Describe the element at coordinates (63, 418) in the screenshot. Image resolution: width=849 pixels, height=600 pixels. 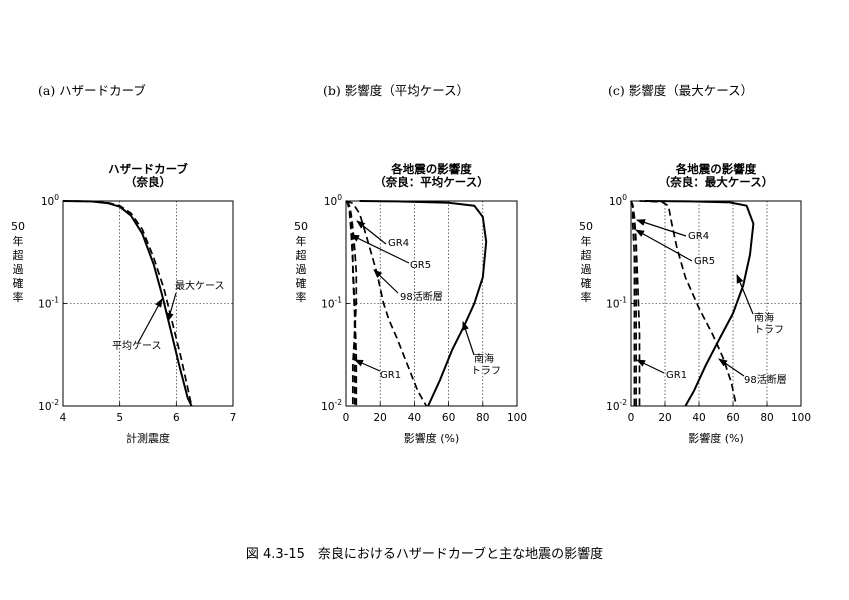
I see `x-tick-label: 4` at that location.